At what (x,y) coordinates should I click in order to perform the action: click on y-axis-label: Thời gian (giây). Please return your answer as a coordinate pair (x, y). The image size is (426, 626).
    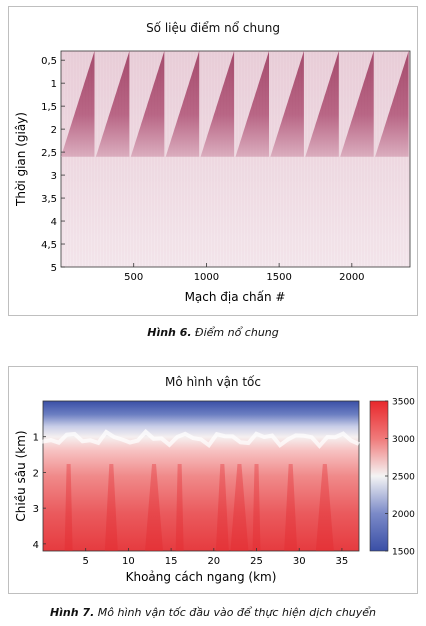
    Looking at the image, I should click on (21, 159).